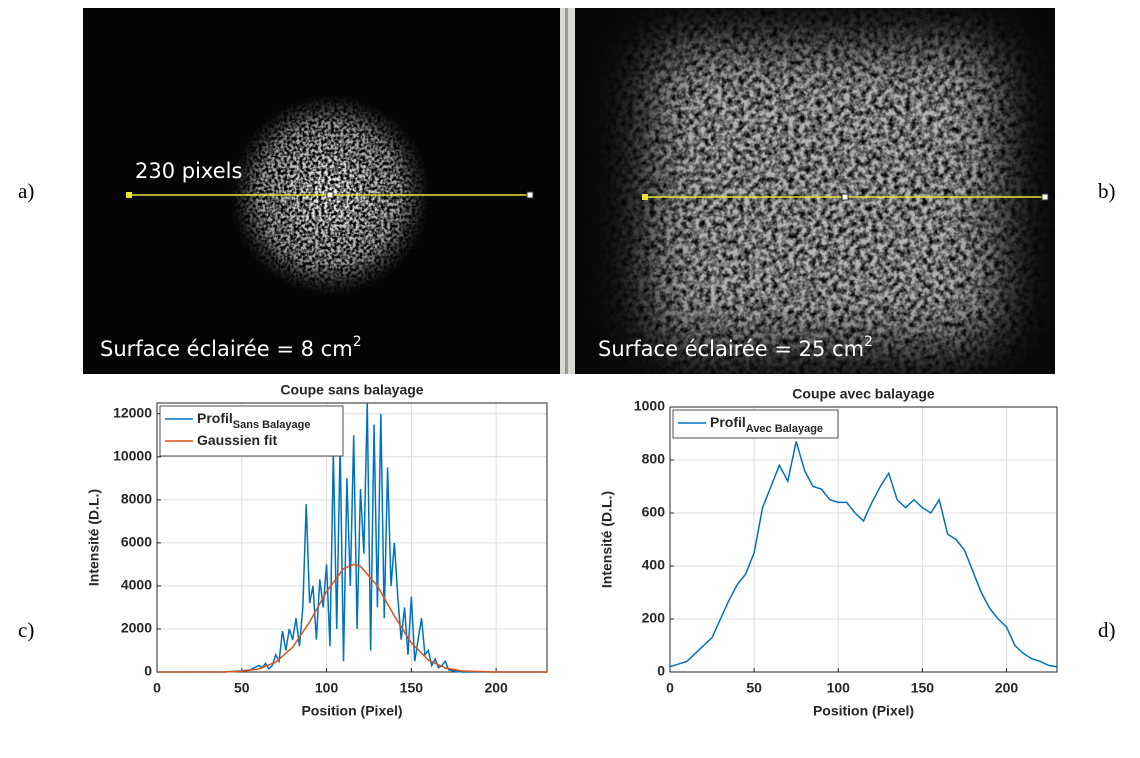 The height and width of the screenshot is (758, 1140). I want to click on legend-name: Gaussien fit, so click(237, 440).